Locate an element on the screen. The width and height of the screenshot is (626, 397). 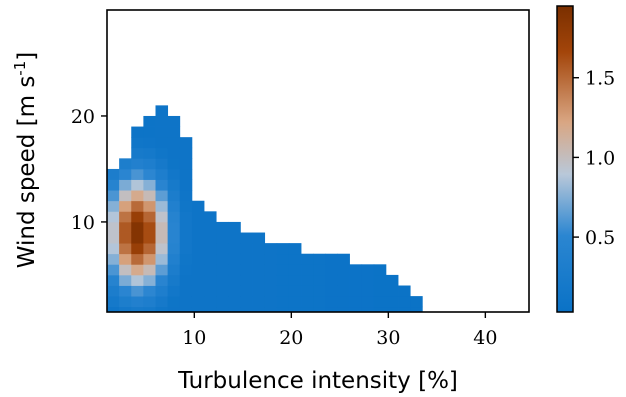
y-axis-label-sup: -1 is located at coordinates (20, 68).